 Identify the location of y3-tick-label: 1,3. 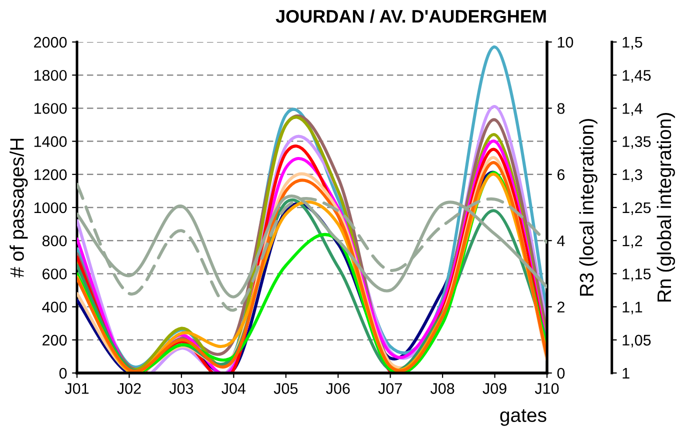
(632, 175).